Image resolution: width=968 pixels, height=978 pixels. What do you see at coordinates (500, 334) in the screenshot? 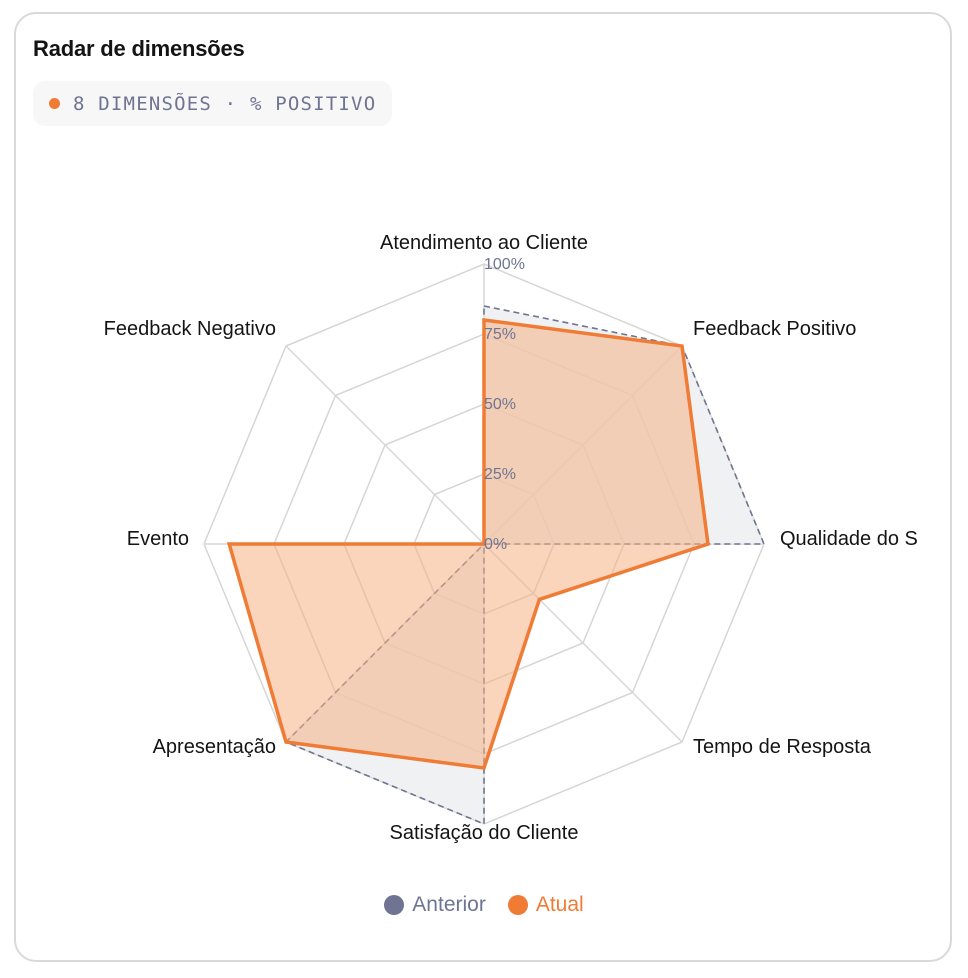
I see `tick-label: 75%` at bounding box center [500, 334].